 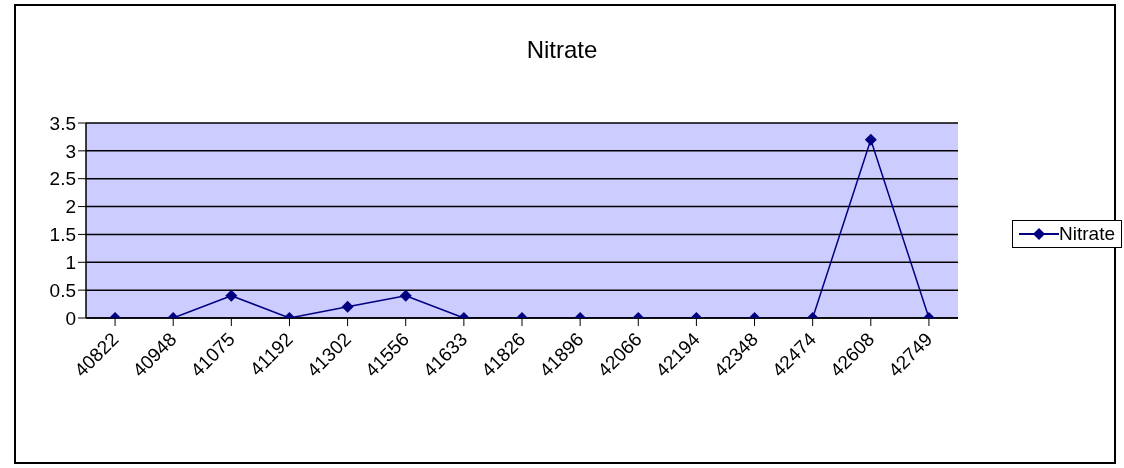 What do you see at coordinates (62, 290) in the screenshot?
I see `y-tick-label: 0.5` at bounding box center [62, 290].